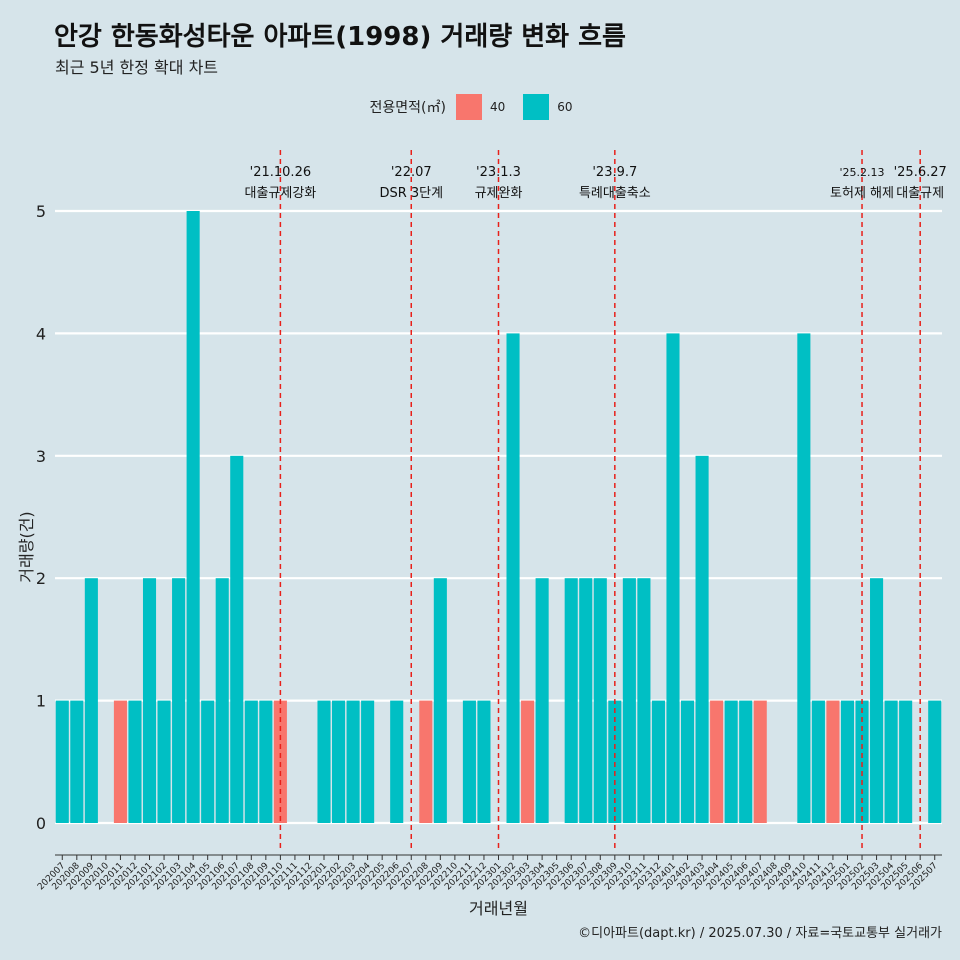 The width and height of the screenshot is (960, 960). I want to click on event-text-label: 대출규제강화, so click(281, 193).